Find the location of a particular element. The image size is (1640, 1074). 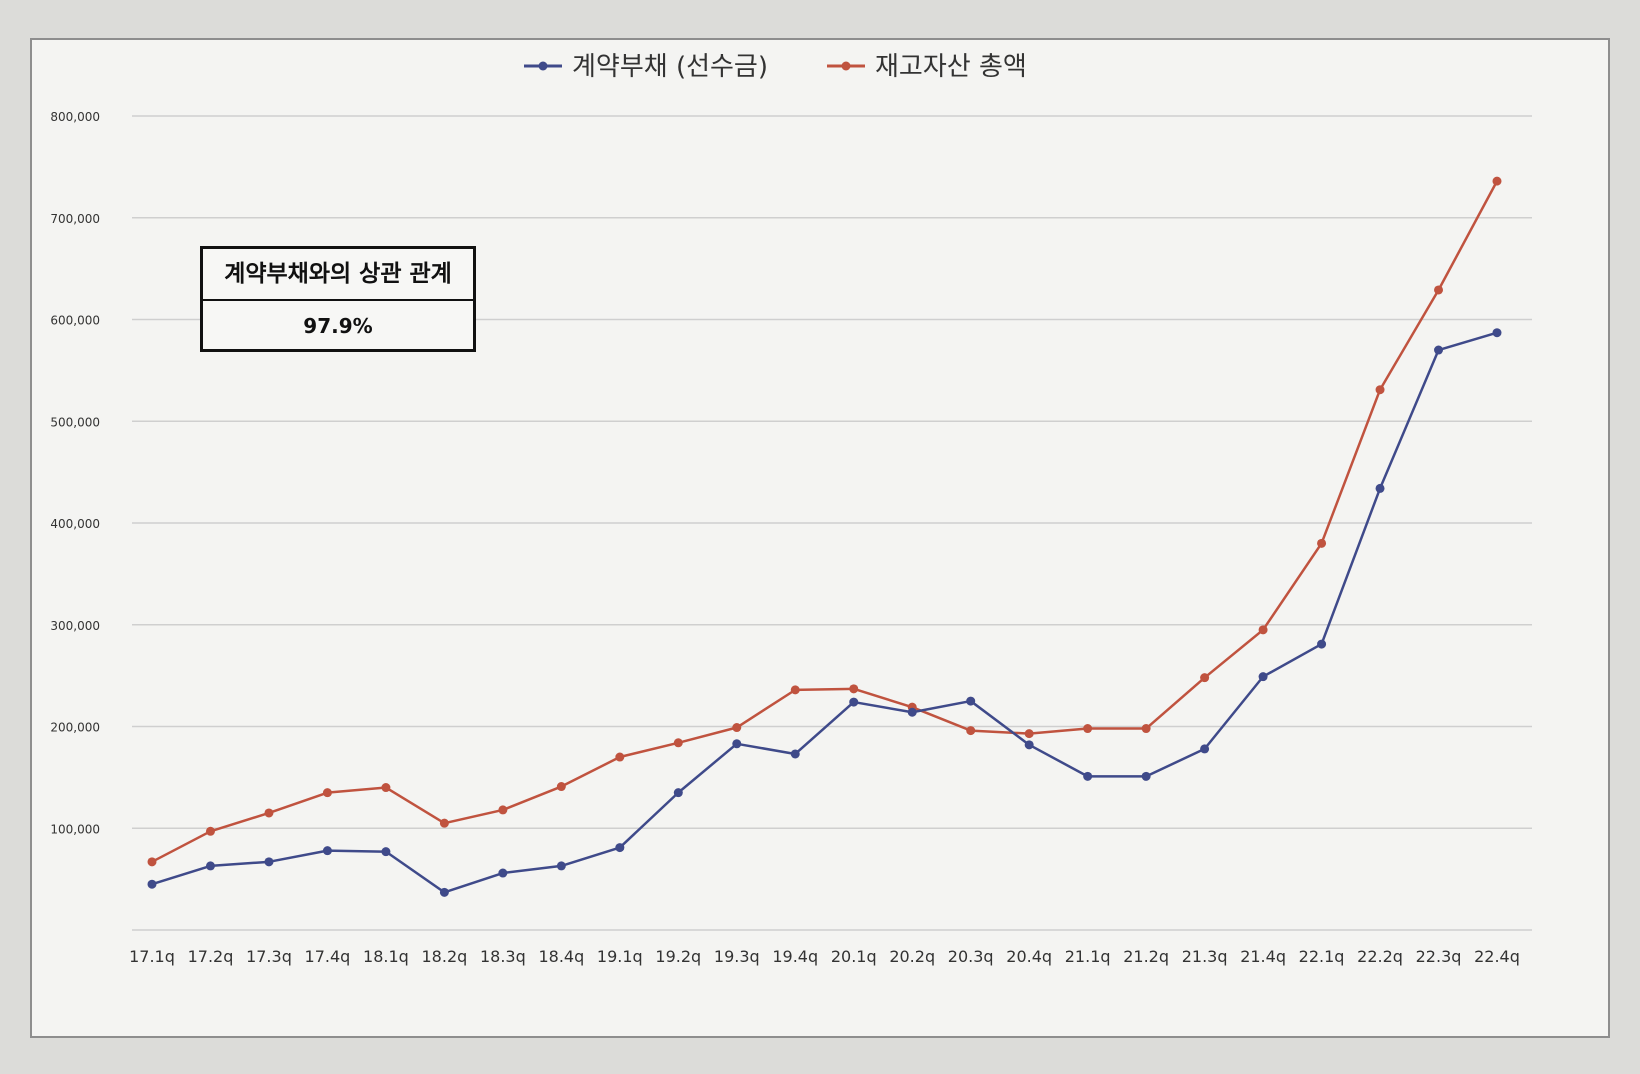

x-tick-label: 17.4q is located at coordinates (328, 956).